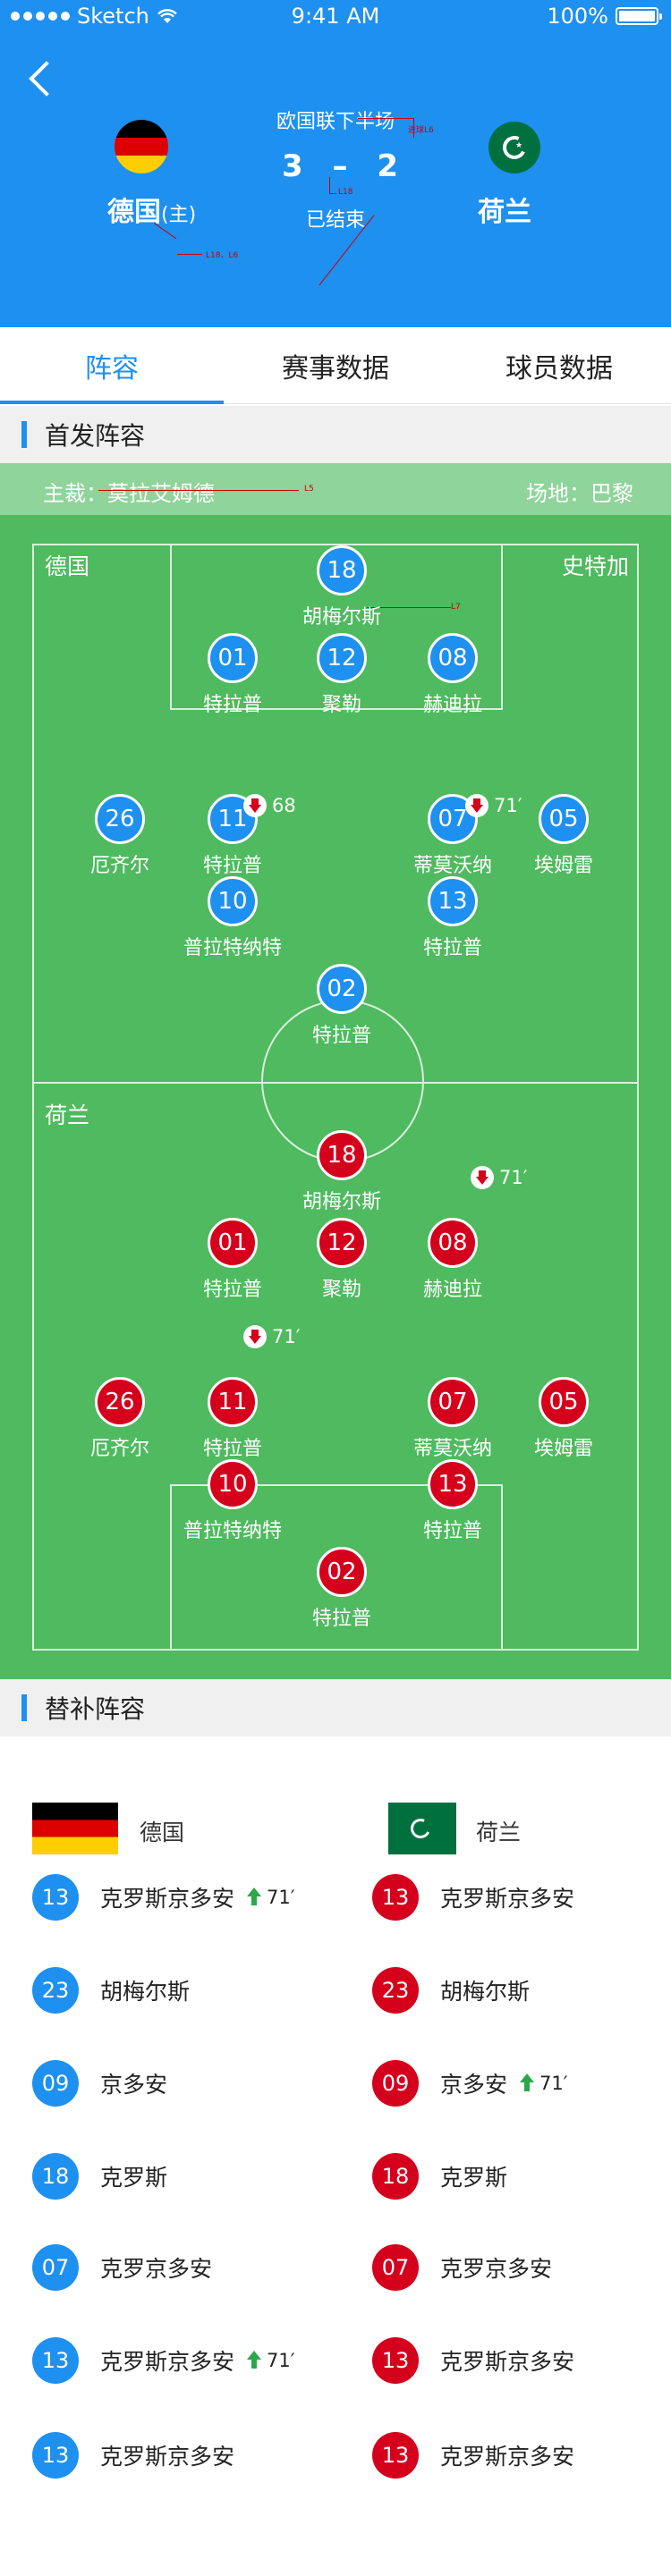  I want to click on subs-away-team: 荷兰, so click(499, 1832).